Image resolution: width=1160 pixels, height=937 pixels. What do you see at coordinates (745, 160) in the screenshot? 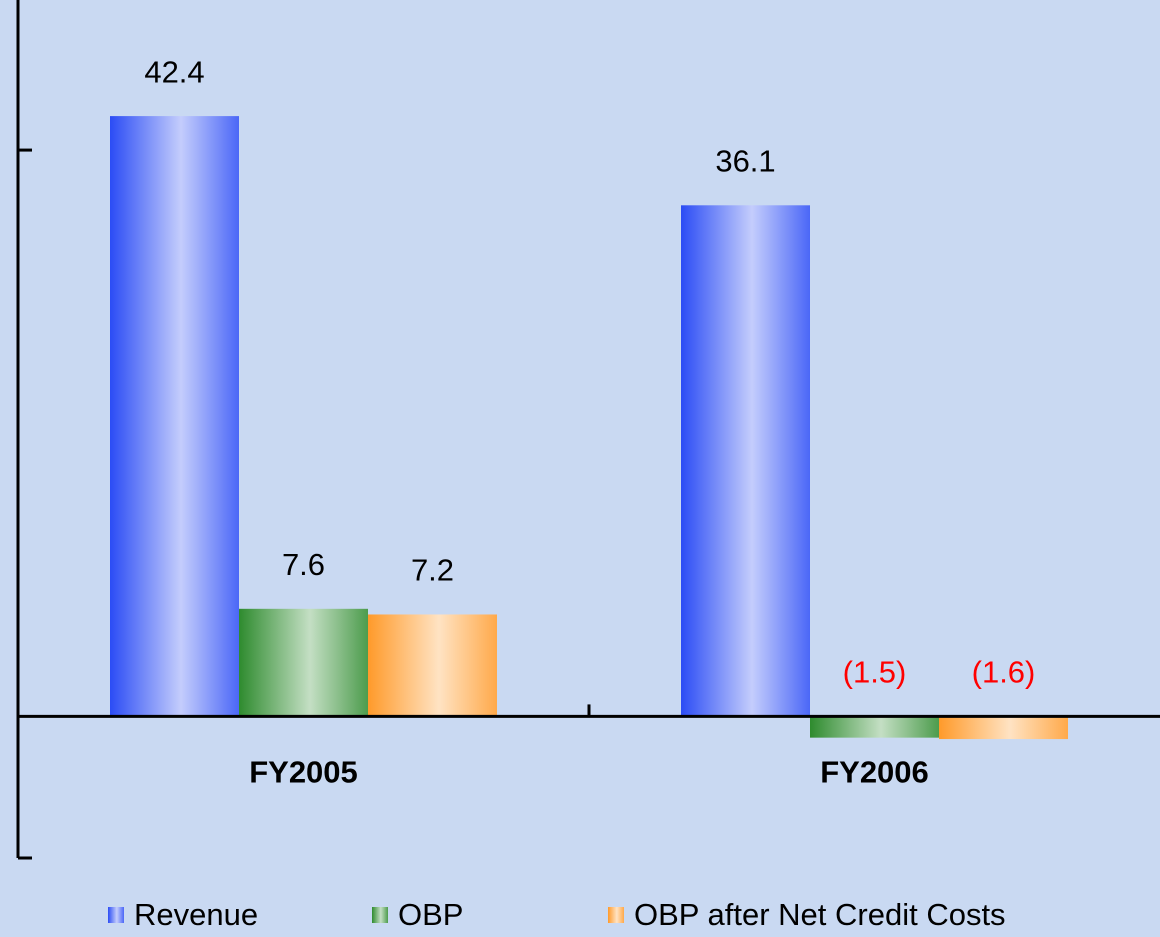
I see `data-label: 36.1` at bounding box center [745, 160].